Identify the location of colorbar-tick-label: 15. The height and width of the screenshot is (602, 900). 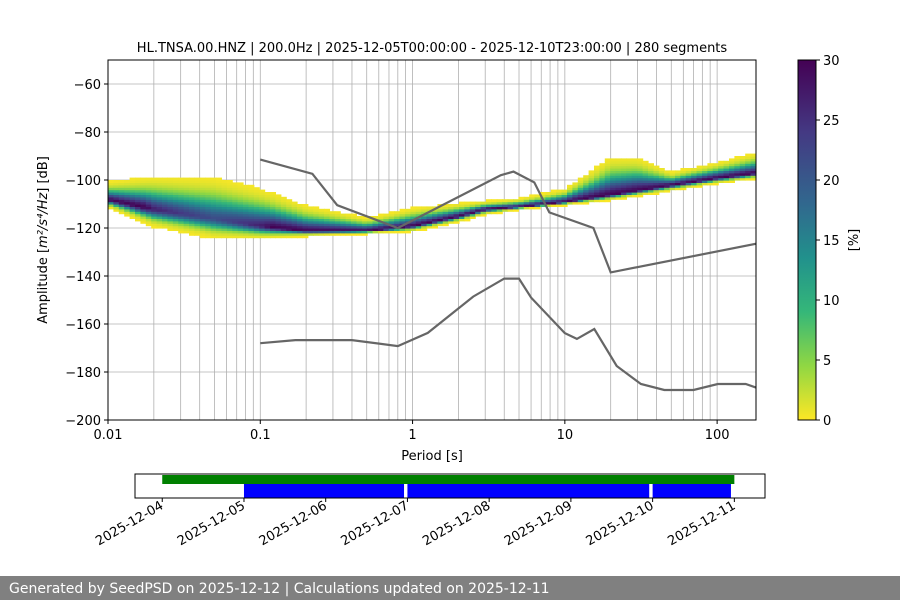
(831, 241).